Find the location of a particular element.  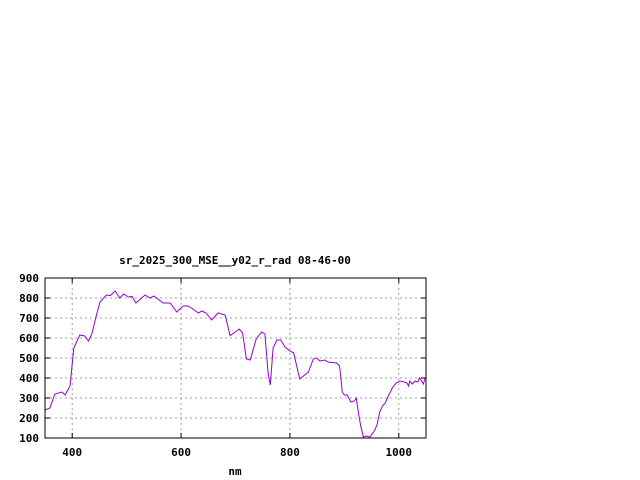

chart-title: sr_2025_300_MSE__y02_r_rad 08-46-00 is located at coordinates (235, 260).